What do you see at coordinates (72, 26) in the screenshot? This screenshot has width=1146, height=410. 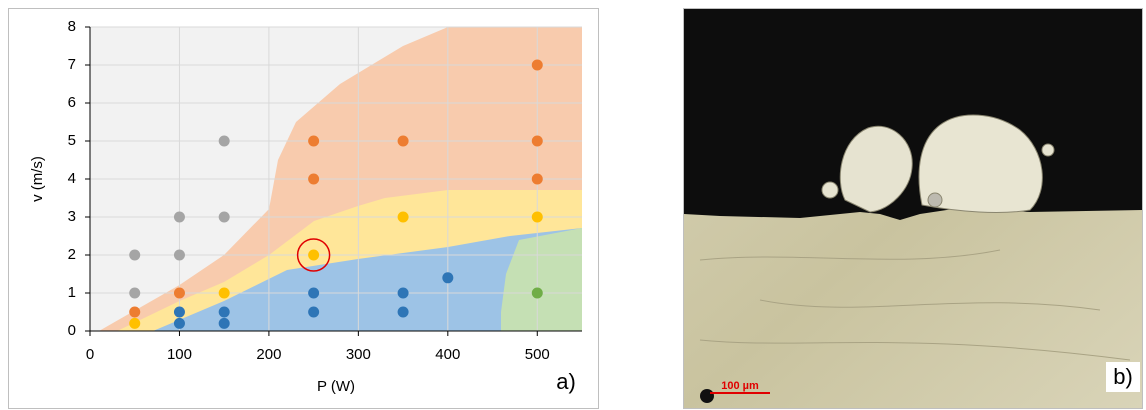 I see `y-tick-label: 8` at bounding box center [72, 26].